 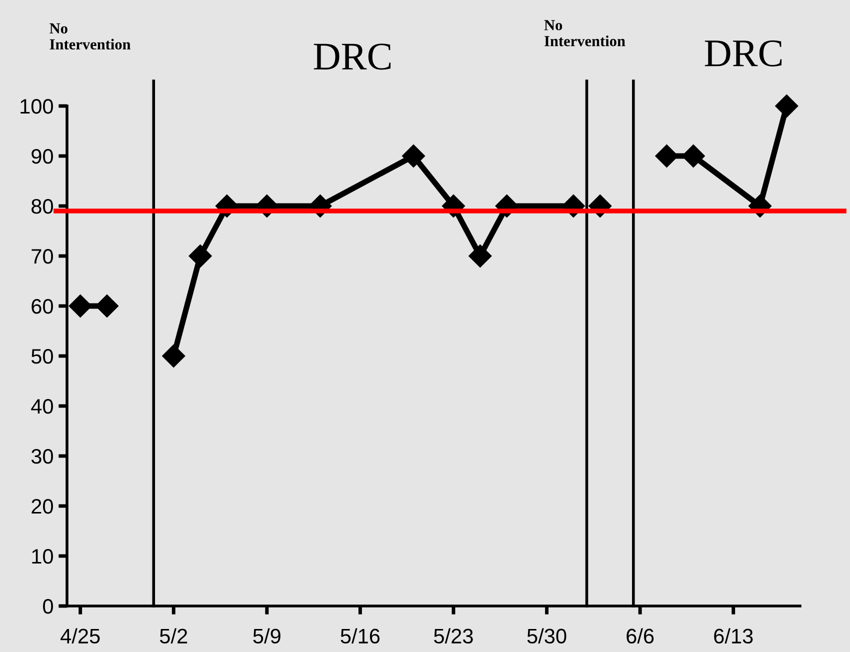 I want to click on x-tick-label: 5/9, so click(x=266, y=636).